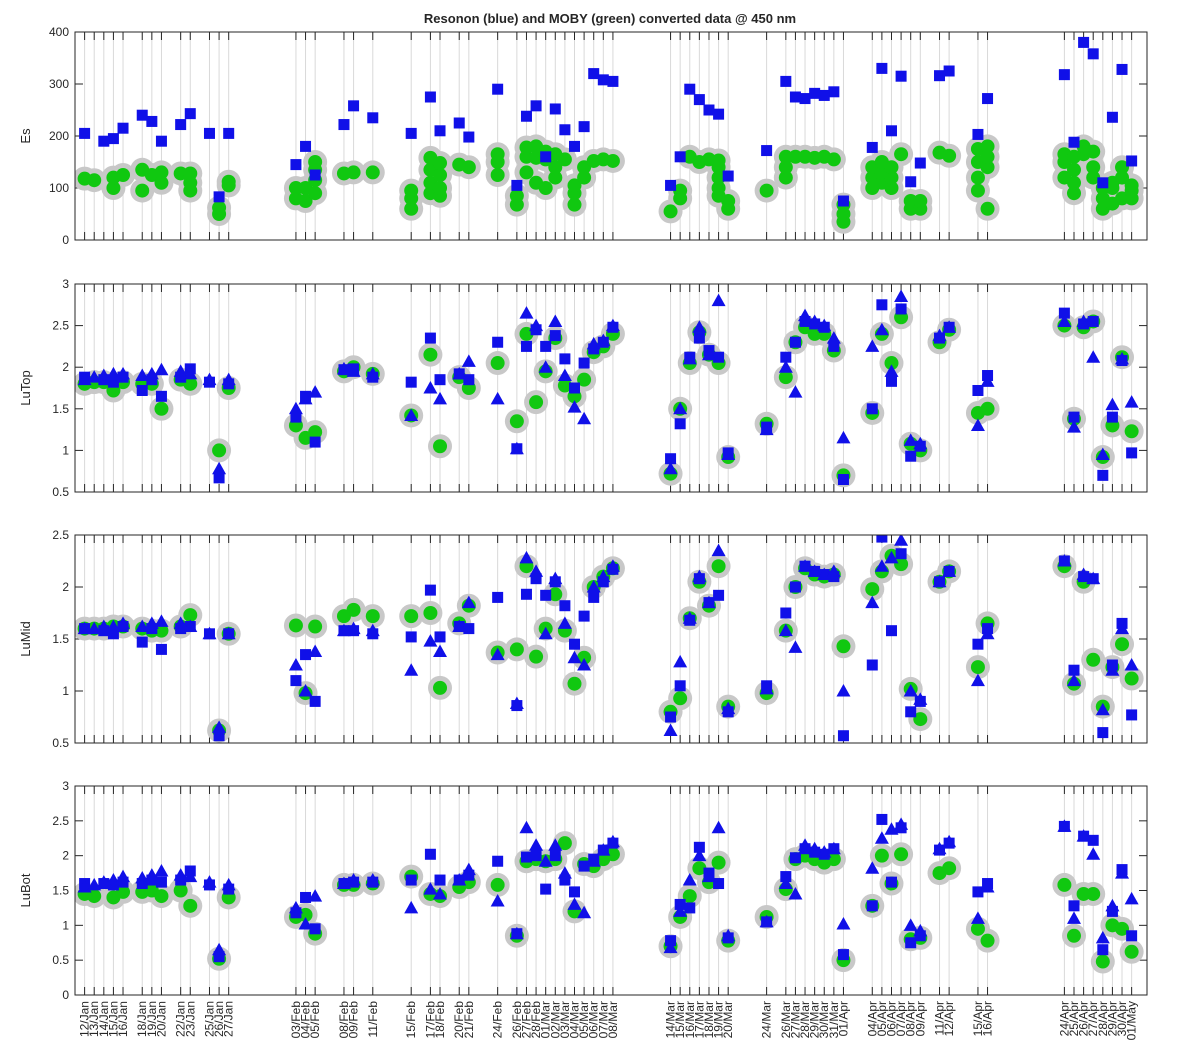 Image resolution: width=1200 pixels, height=1050 pixels. What do you see at coordinates (60, 743) in the screenshot?
I see `y-tick-label: 0.5` at bounding box center [60, 743].